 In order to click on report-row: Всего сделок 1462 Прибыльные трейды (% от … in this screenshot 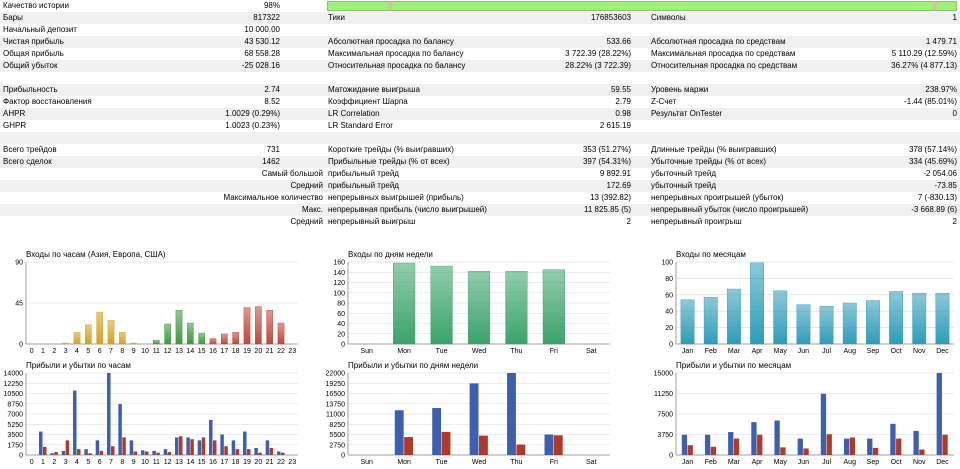, I will do `click(480, 162)`.